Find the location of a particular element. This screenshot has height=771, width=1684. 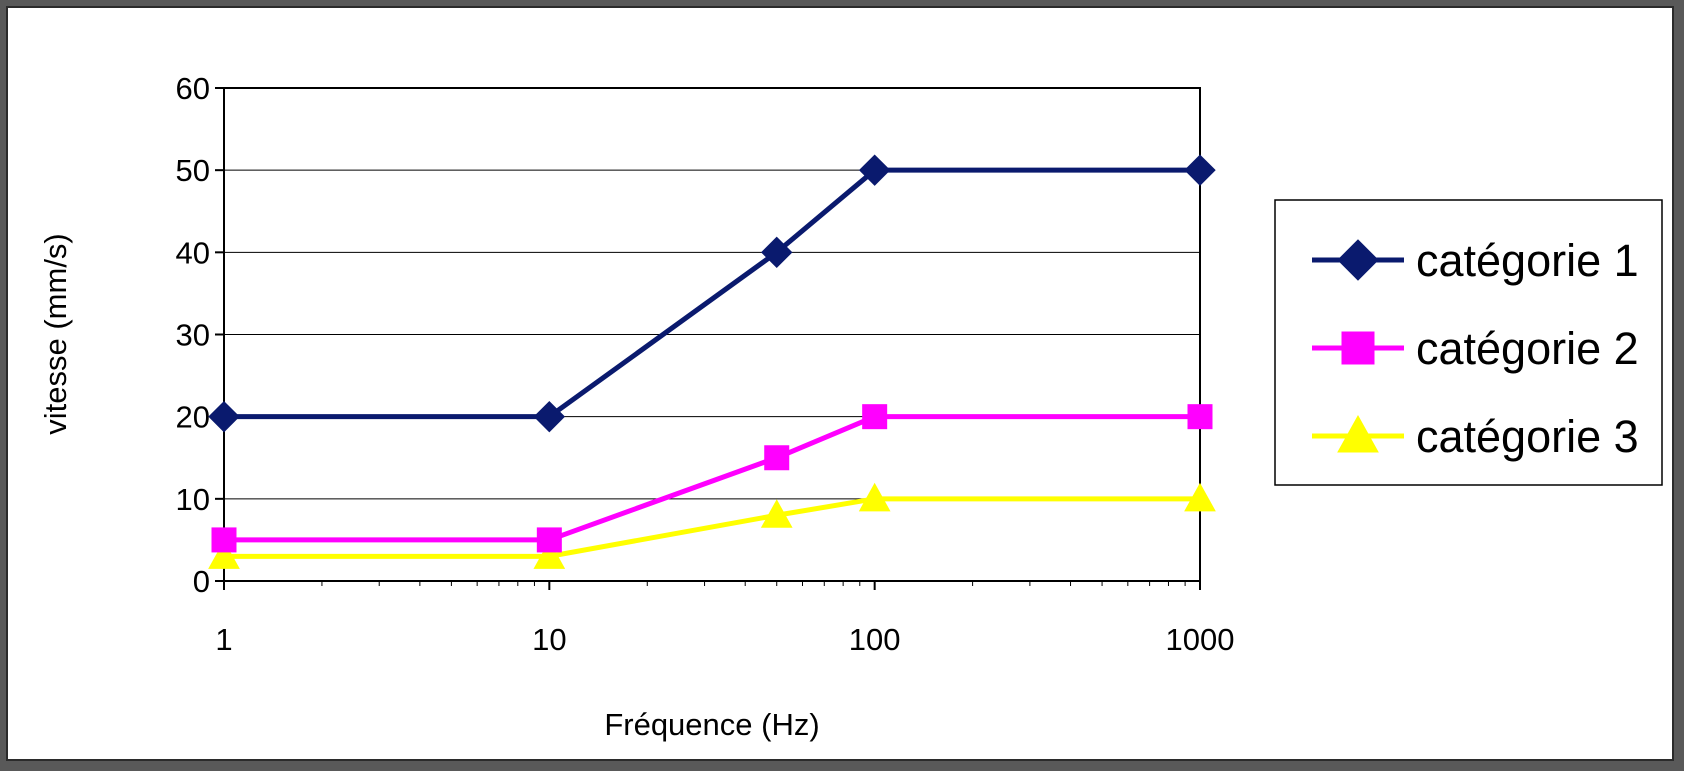

x-axis-title: Fréquence (Hz) is located at coordinates (711, 724).